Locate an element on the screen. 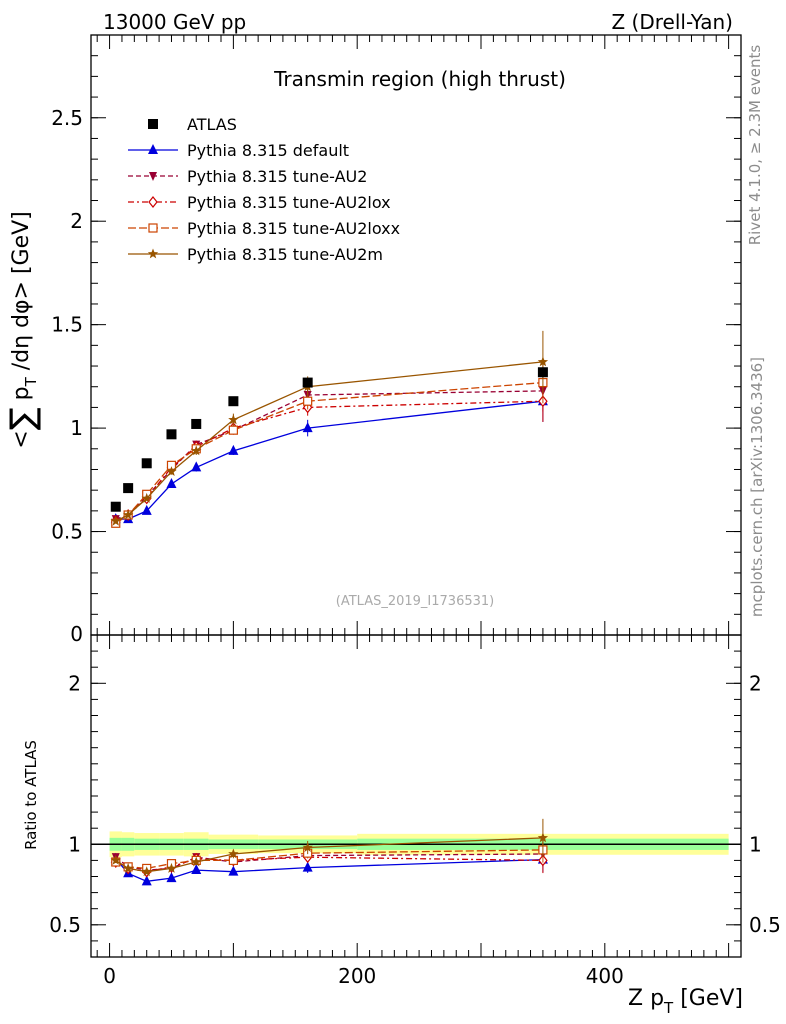  x-tick-label: 400 is located at coordinates (605, 976).